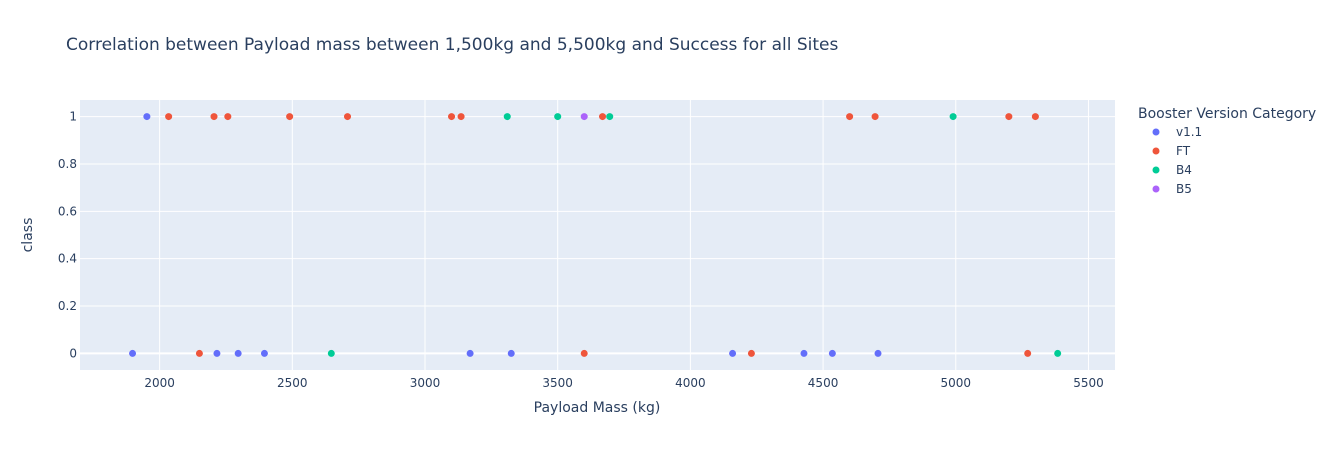 This screenshot has height=450, width=1333. I want to click on legend-label: FT, so click(1183, 151).